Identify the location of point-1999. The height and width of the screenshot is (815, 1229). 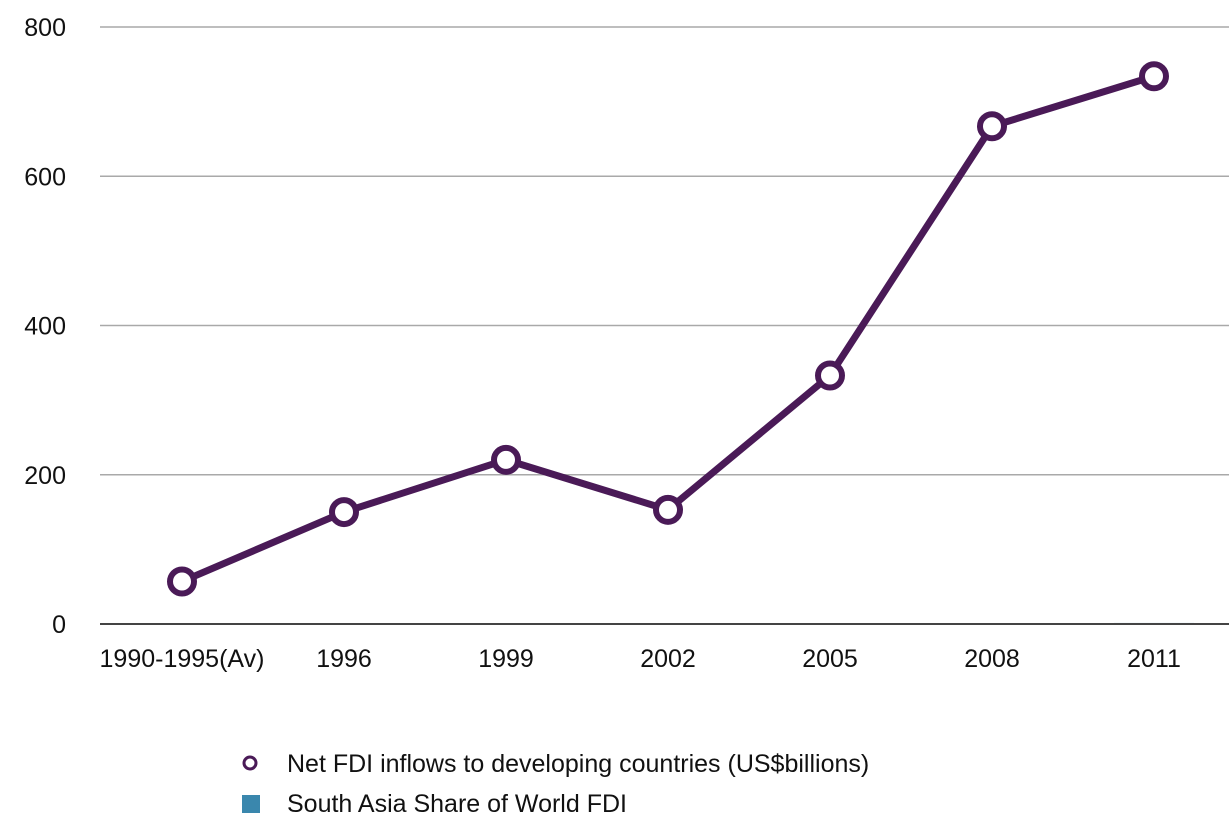
(506, 459).